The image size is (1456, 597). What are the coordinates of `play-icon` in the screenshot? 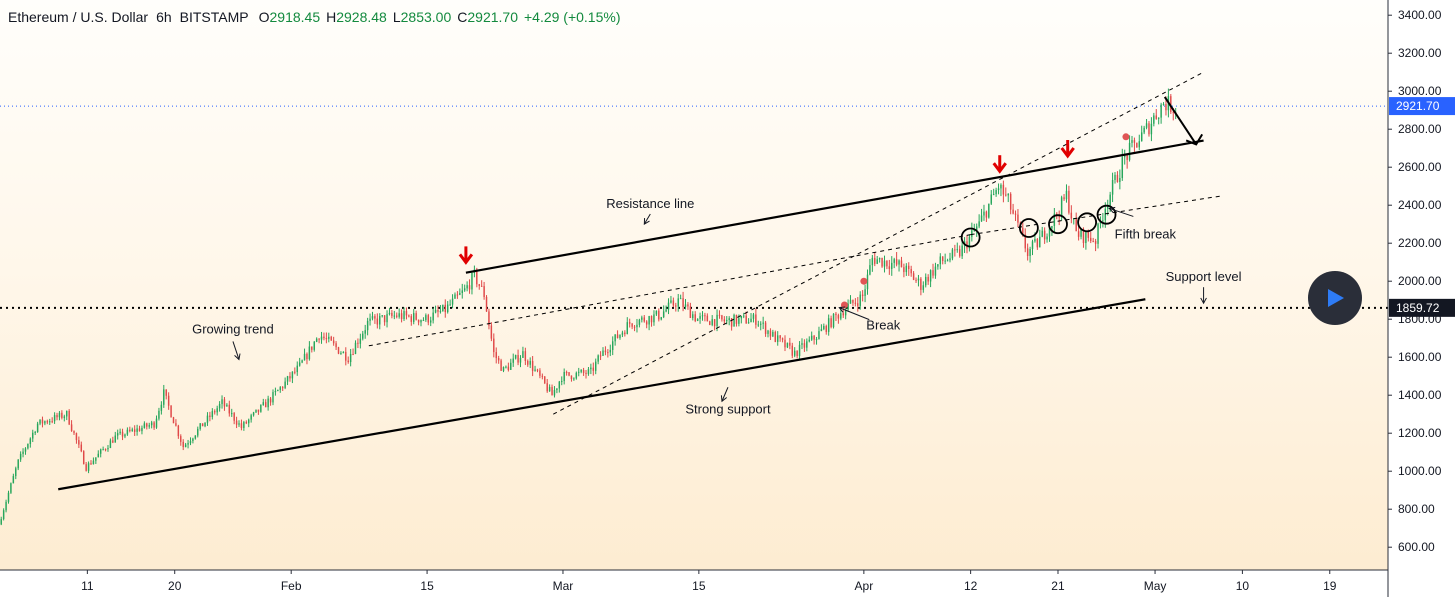 It's located at (1336, 298).